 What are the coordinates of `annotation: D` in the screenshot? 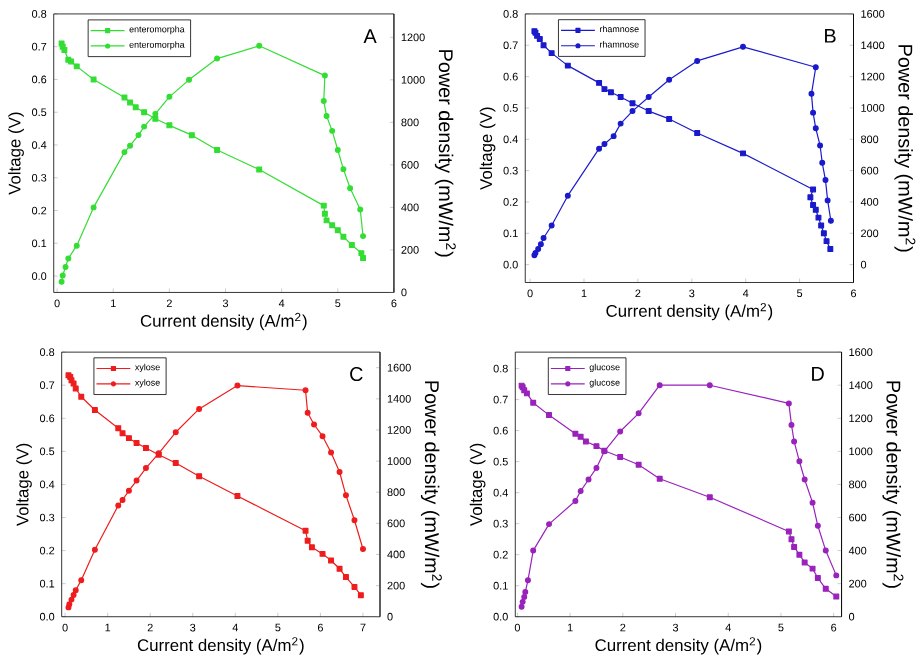 It's located at (818, 373).